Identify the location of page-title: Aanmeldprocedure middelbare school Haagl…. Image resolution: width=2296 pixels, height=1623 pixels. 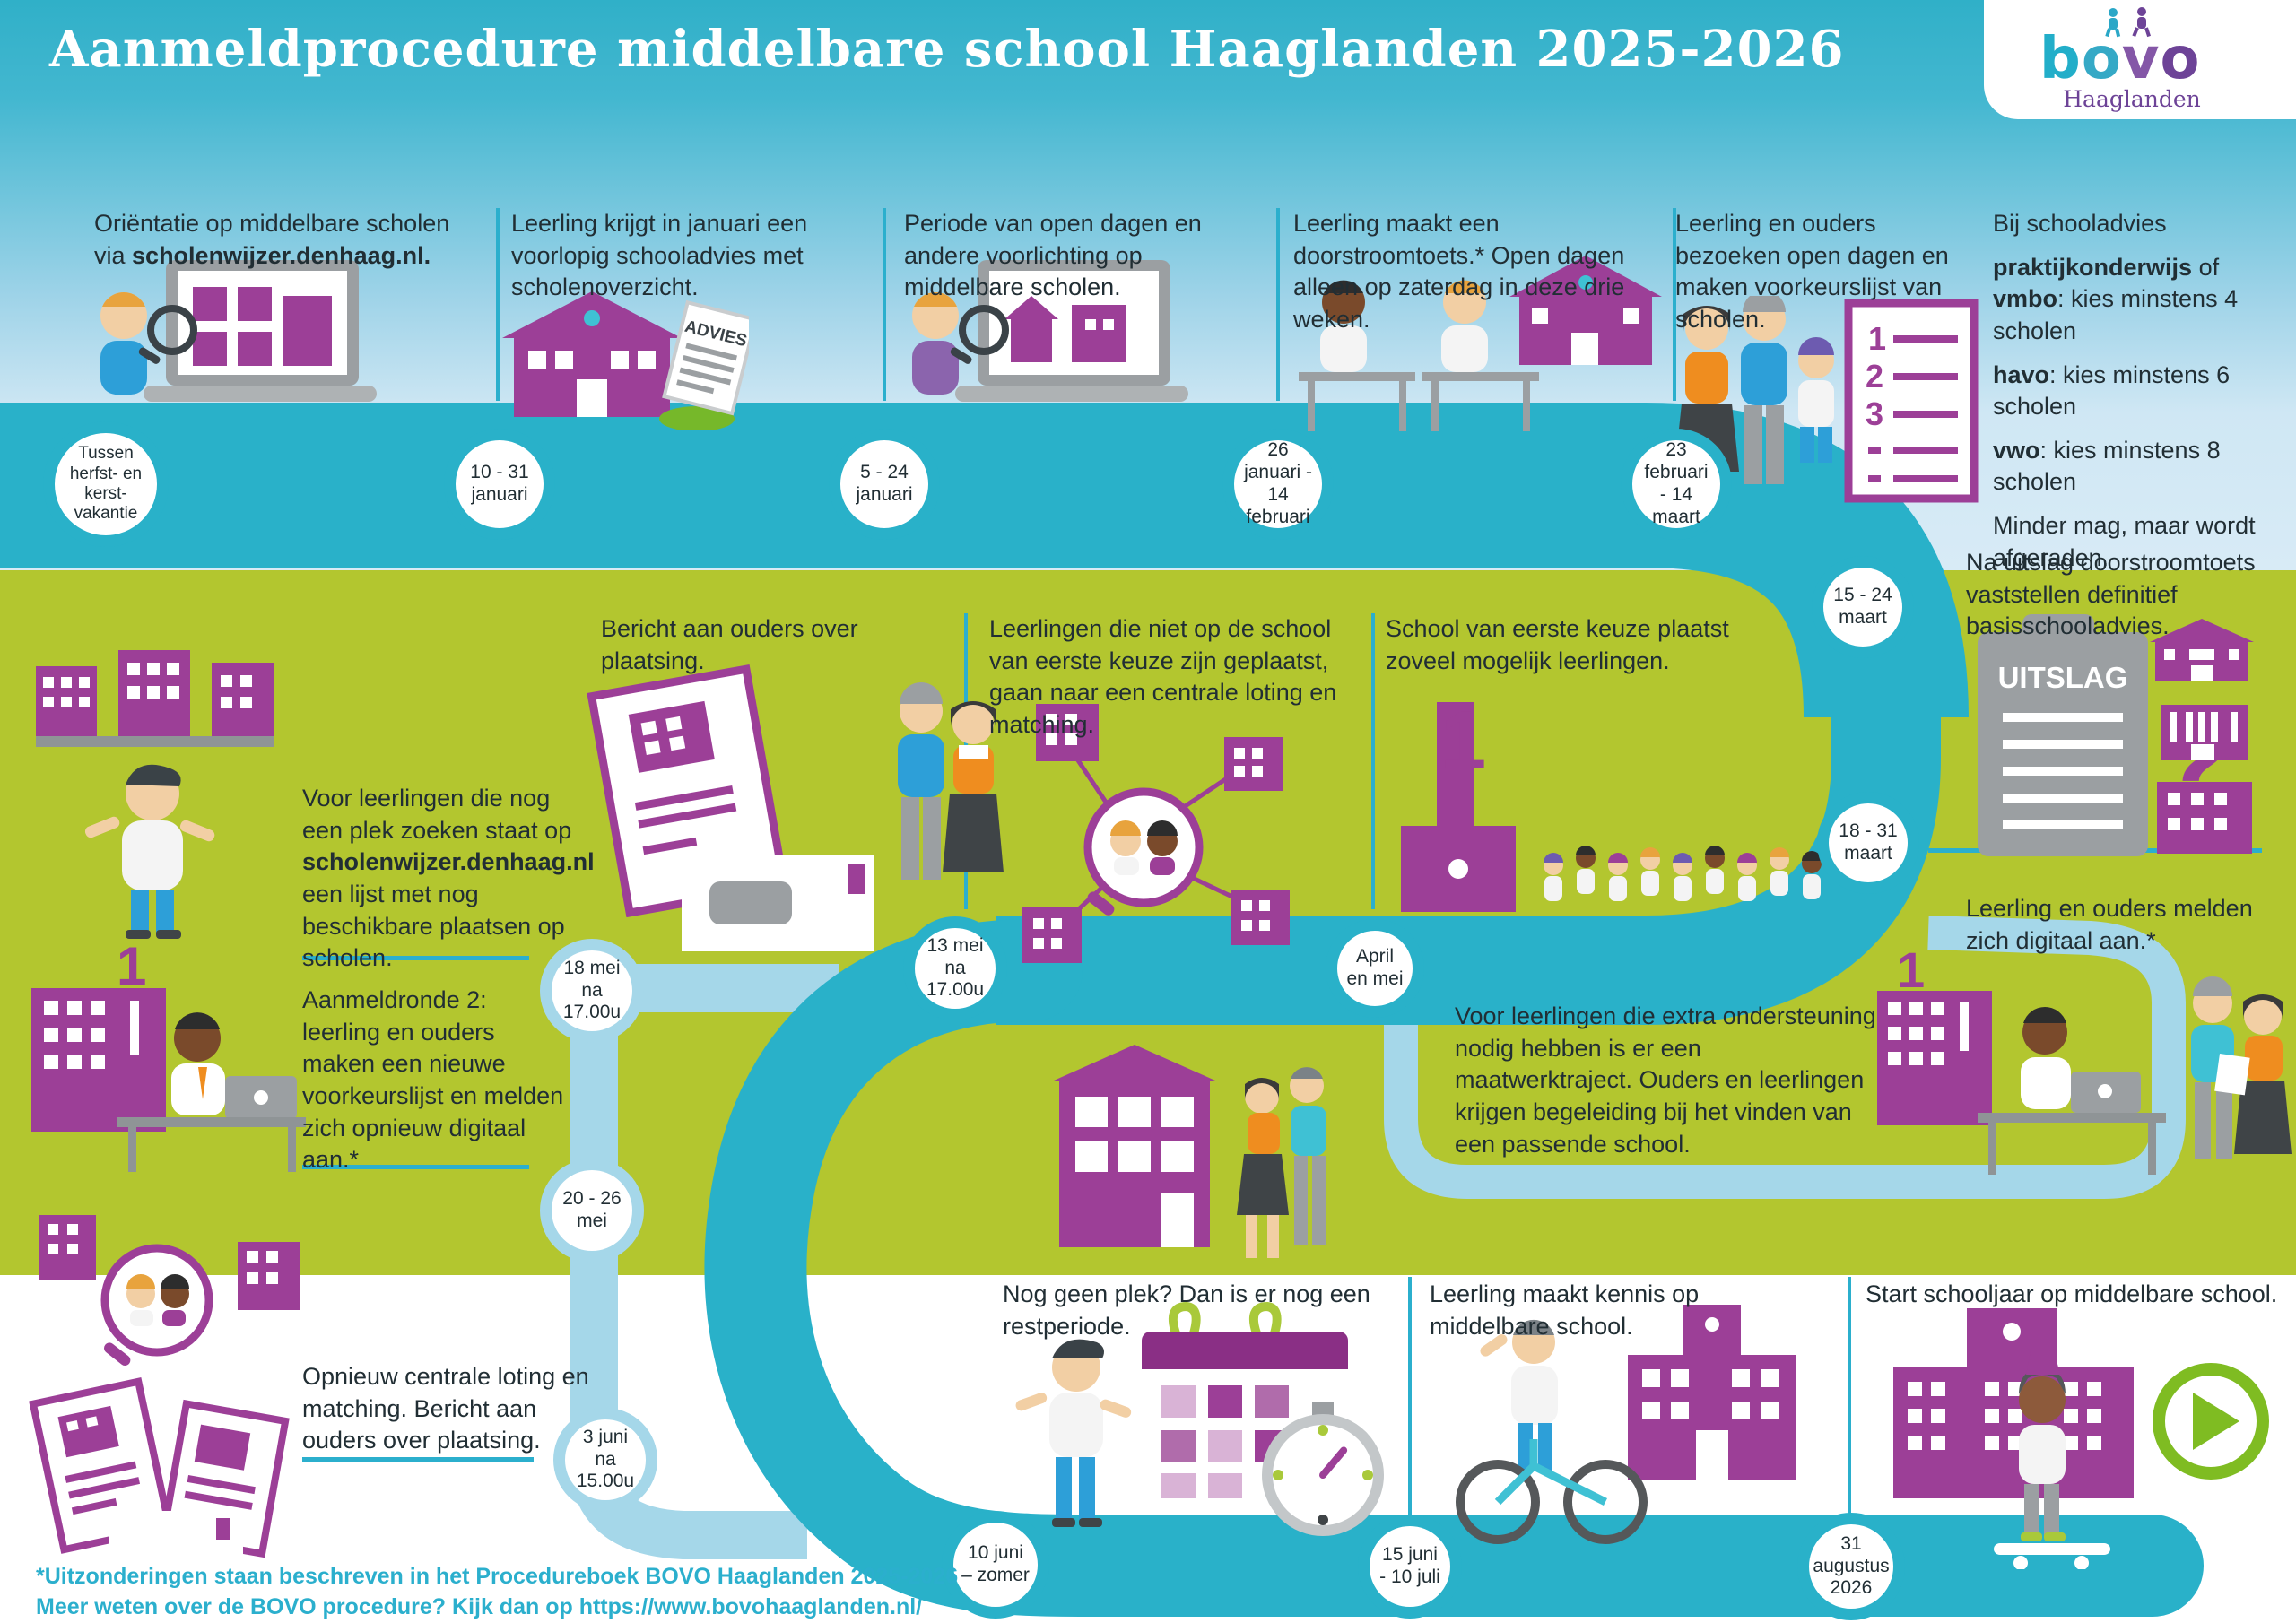
(947, 49).